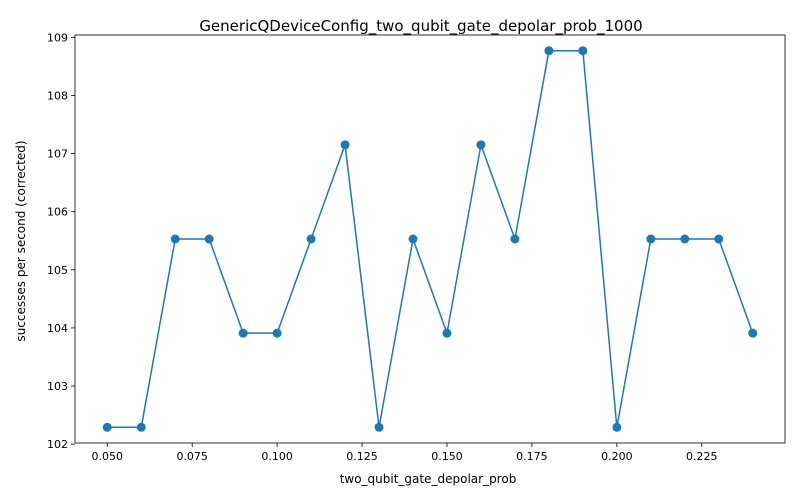 This screenshot has height=500, width=800. What do you see at coordinates (447, 456) in the screenshot?
I see `x-tick-label: 0.150` at bounding box center [447, 456].